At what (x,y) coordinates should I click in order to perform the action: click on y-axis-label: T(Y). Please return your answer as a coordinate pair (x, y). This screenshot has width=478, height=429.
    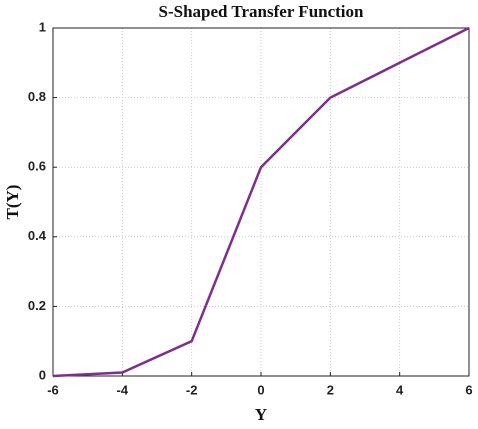
    Looking at the image, I should click on (12, 202).